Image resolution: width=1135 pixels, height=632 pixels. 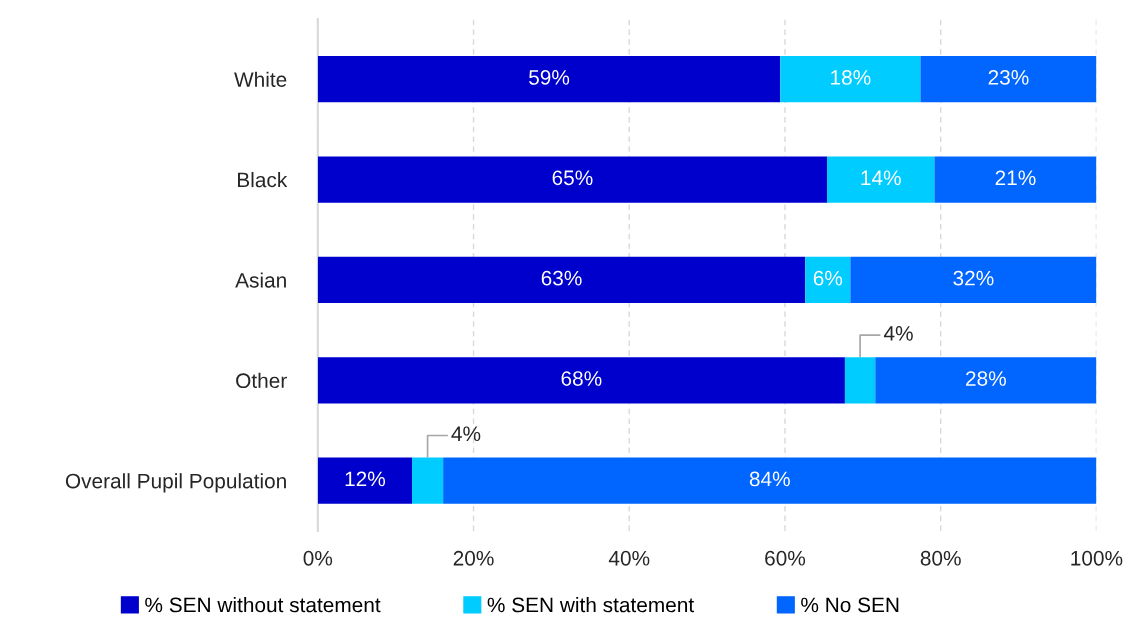 I want to click on legend-label: % SEN with statement, so click(x=590, y=604).